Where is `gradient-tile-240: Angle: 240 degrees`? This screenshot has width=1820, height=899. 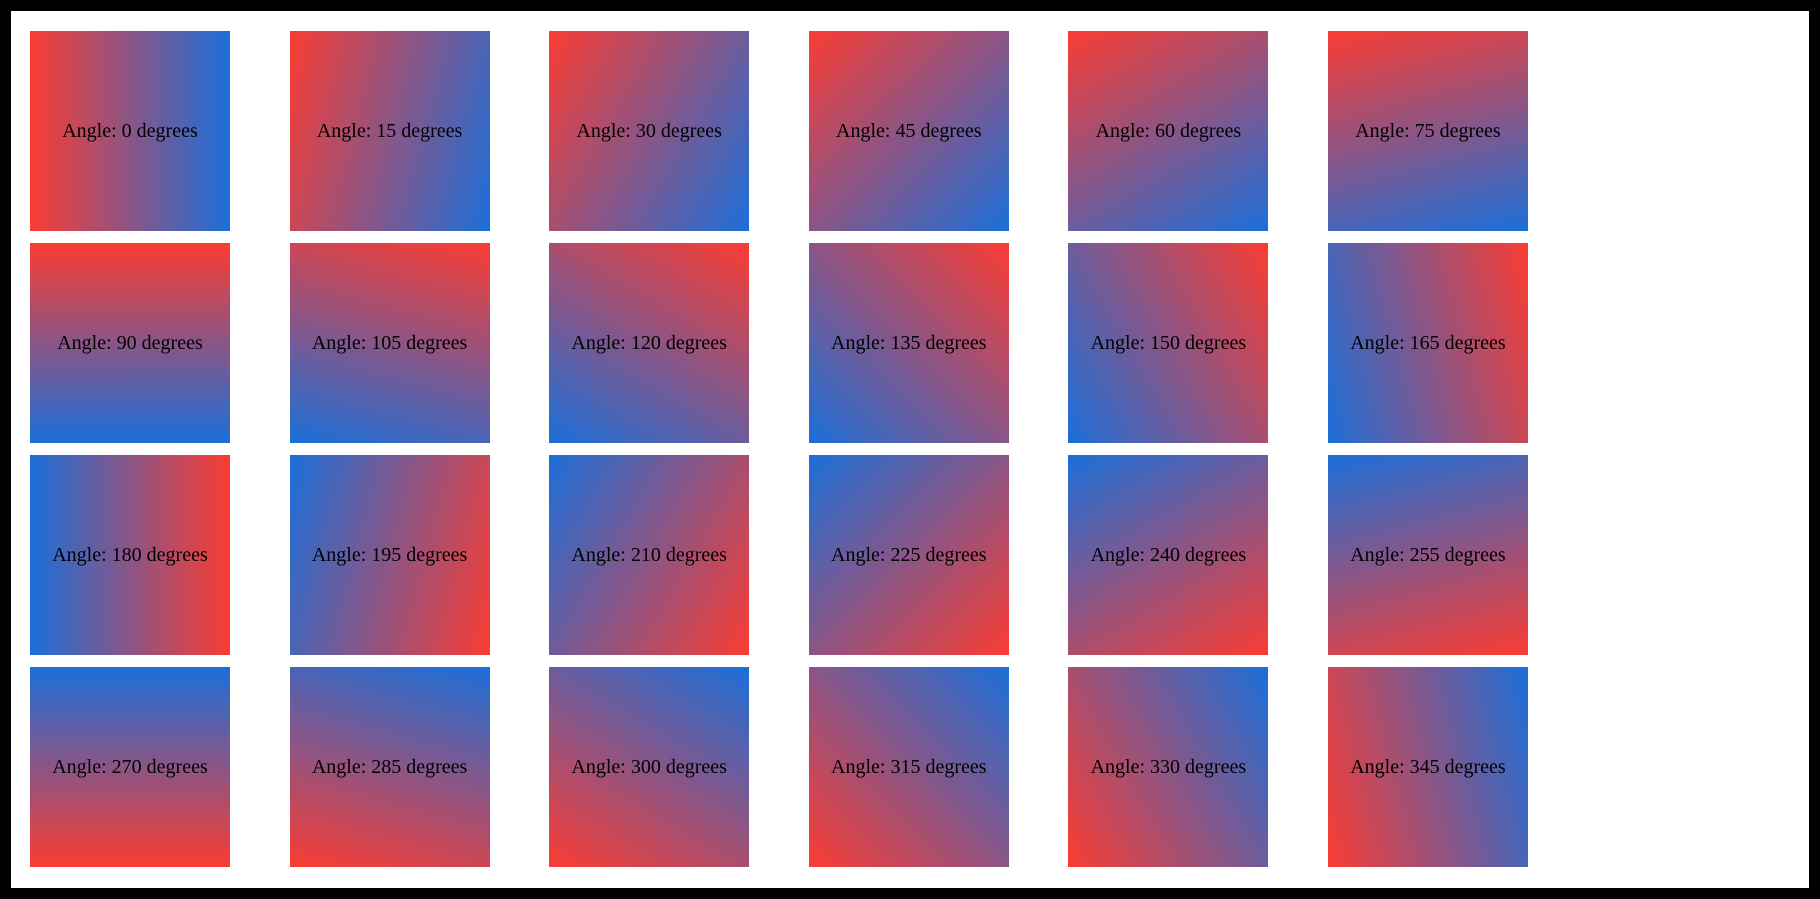 gradient-tile-240: Angle: 240 degrees is located at coordinates (1168, 555).